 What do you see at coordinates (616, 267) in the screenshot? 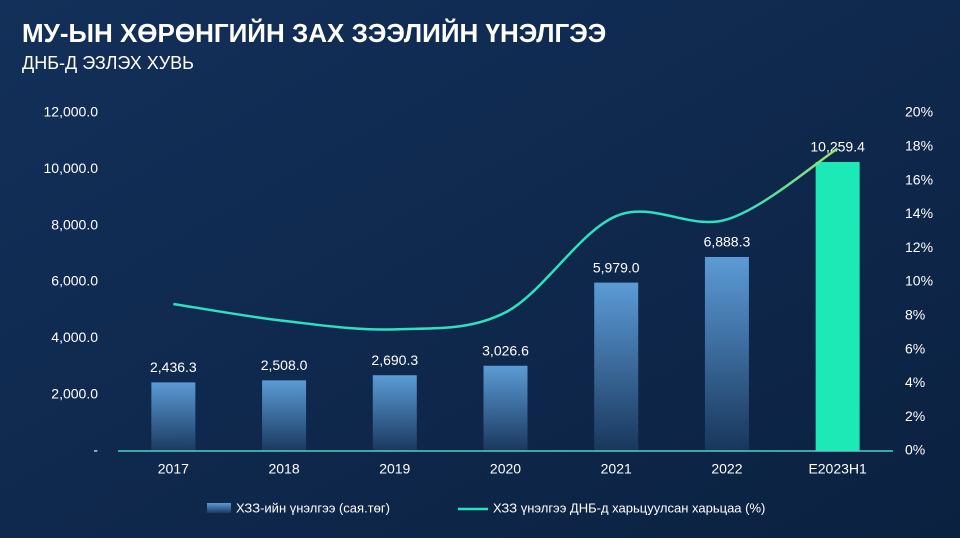
I see `value-label: 5,979.0` at bounding box center [616, 267].